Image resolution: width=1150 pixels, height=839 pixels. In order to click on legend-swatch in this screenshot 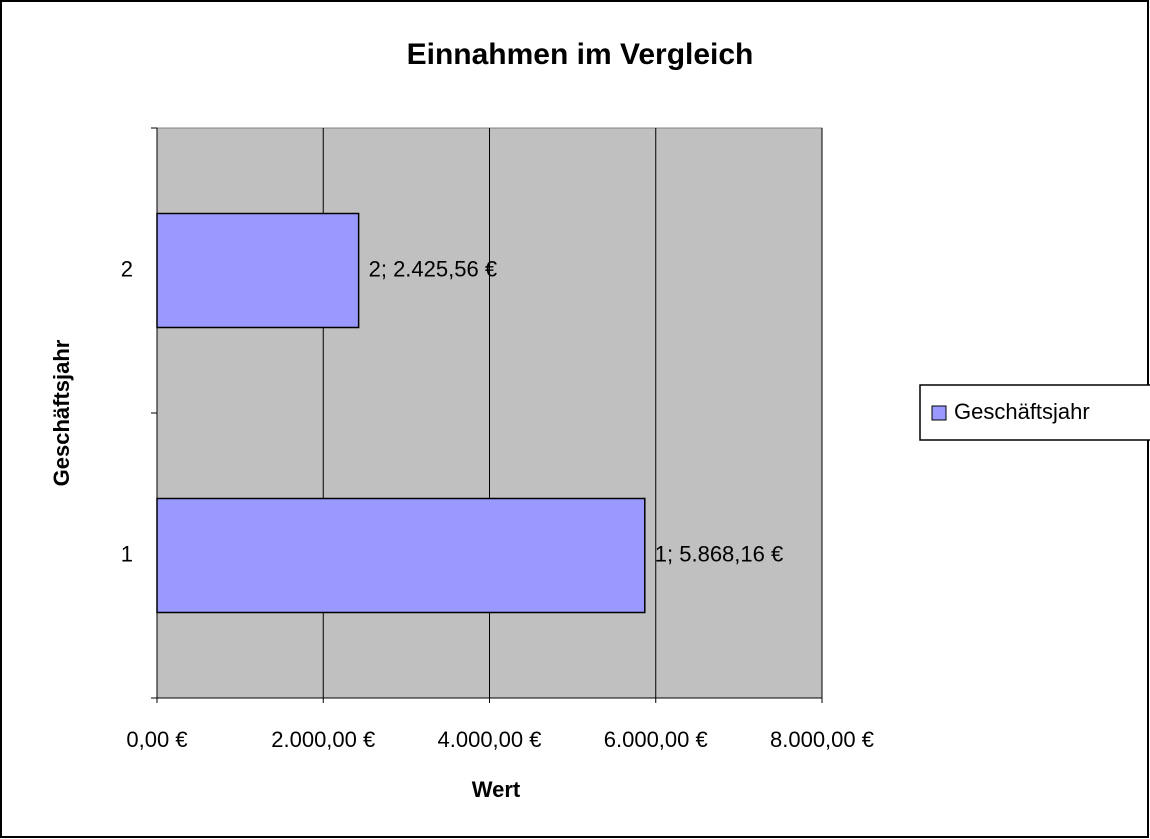, I will do `click(939, 413)`.